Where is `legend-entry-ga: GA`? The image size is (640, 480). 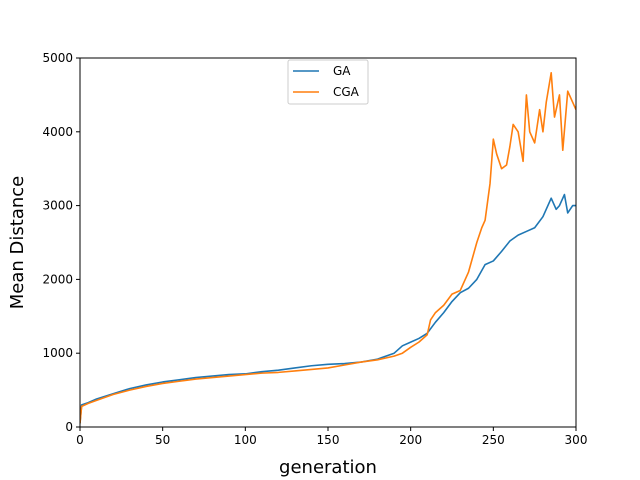
legend-entry-ga: GA is located at coordinates (322, 71).